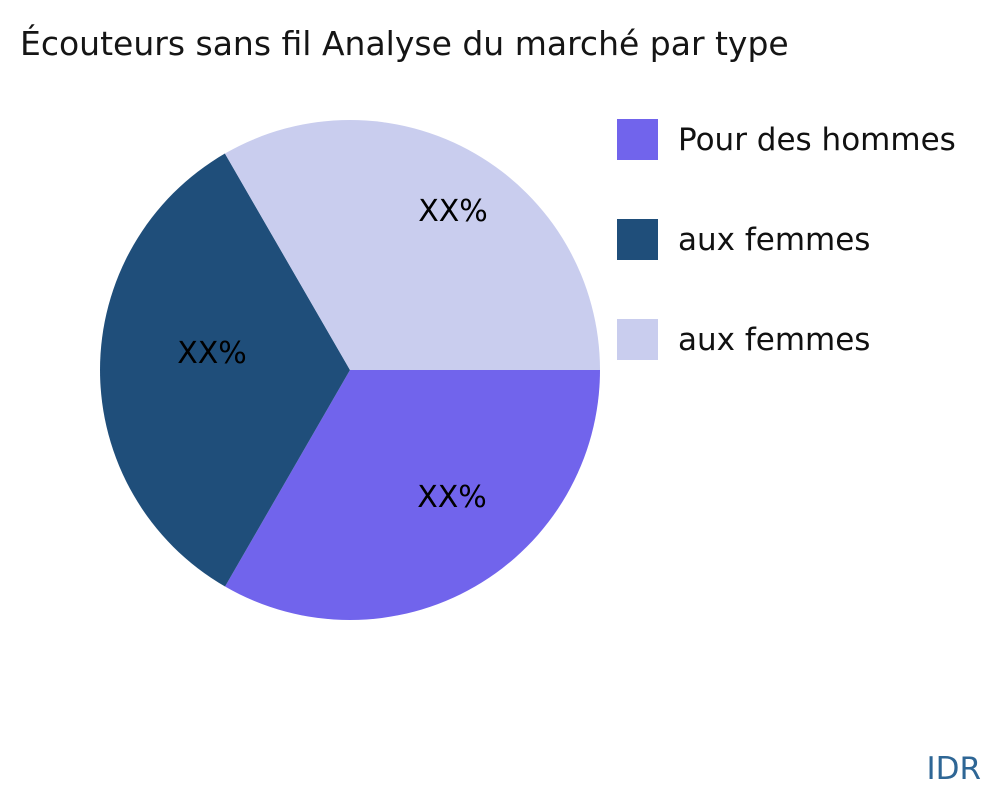  I want to click on legend-item-pour-des-hommes: Pour des hommes, so click(786, 139).